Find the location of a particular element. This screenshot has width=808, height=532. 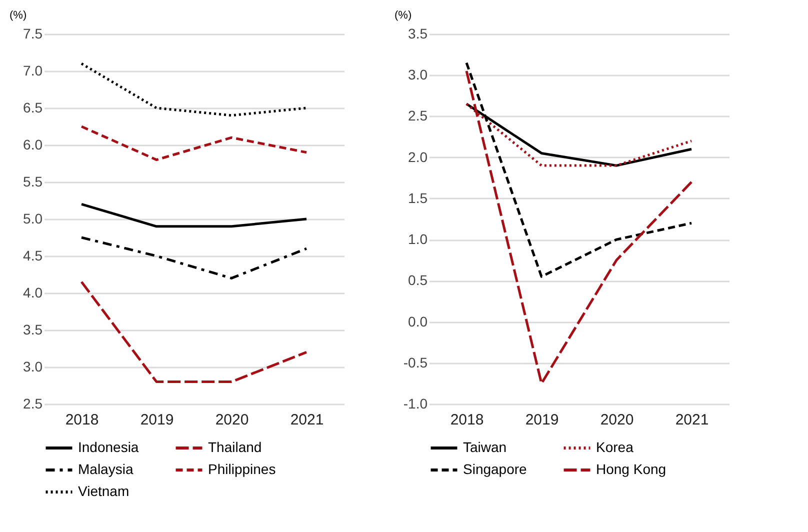

legend-label: Hong Kong is located at coordinates (631, 469).